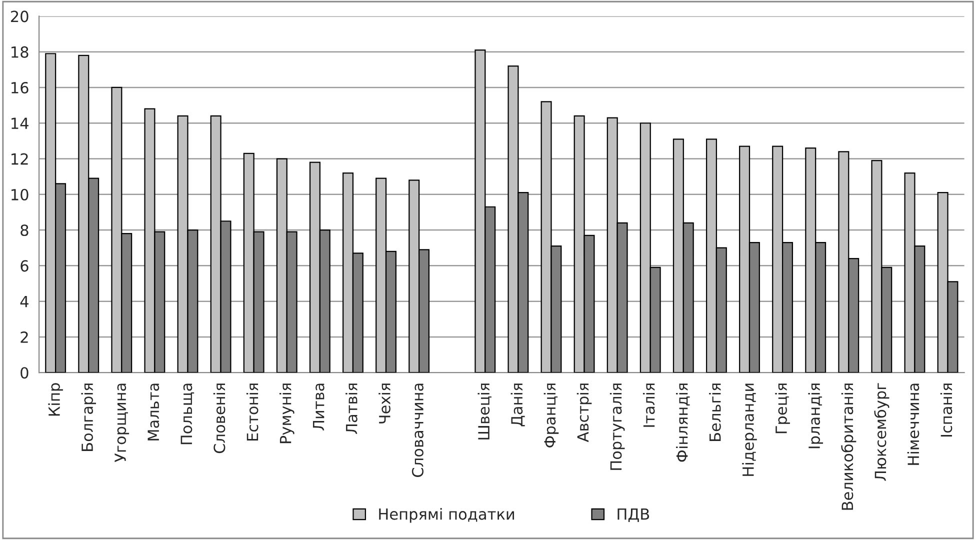 The image size is (976, 540). I want to click on x-tick-label: Литва, so click(318, 407).